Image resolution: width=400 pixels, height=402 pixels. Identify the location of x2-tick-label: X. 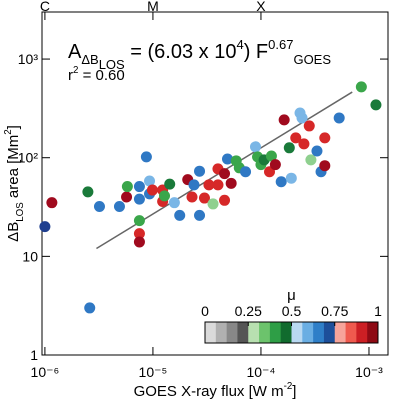
(261, 7).